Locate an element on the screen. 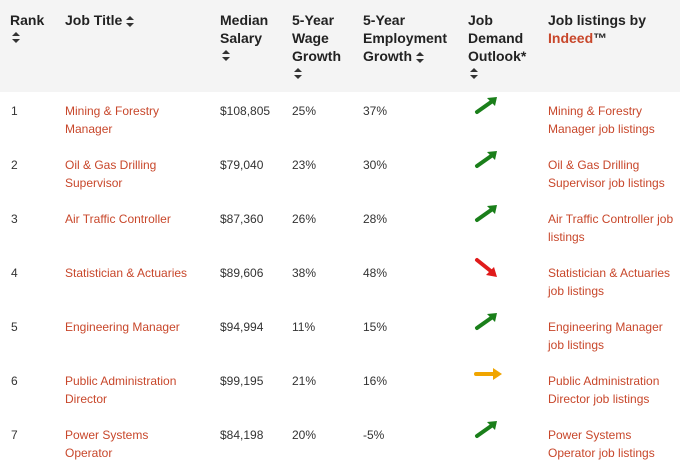 Image resolution: width=680 pixels, height=476 pixels. rank-cell: 2 is located at coordinates (14, 165).